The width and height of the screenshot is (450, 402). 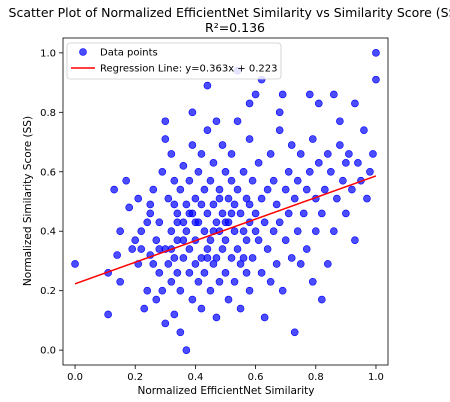 What do you see at coordinates (75, 377) in the screenshot?
I see `x-tick-label: 0.0` at bounding box center [75, 377].